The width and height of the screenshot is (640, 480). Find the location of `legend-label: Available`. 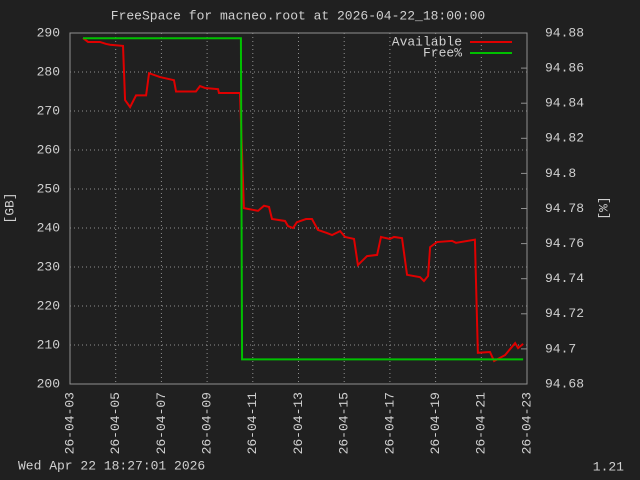

legend-label: Available is located at coordinates (427, 41).